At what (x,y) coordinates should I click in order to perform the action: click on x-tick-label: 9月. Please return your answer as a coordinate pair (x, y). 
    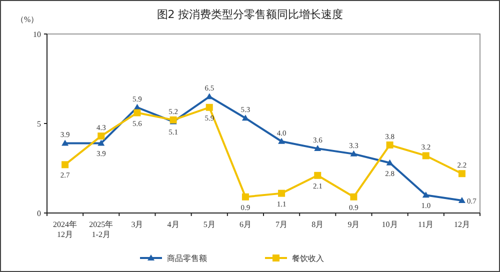
    Looking at the image, I should click on (354, 224).